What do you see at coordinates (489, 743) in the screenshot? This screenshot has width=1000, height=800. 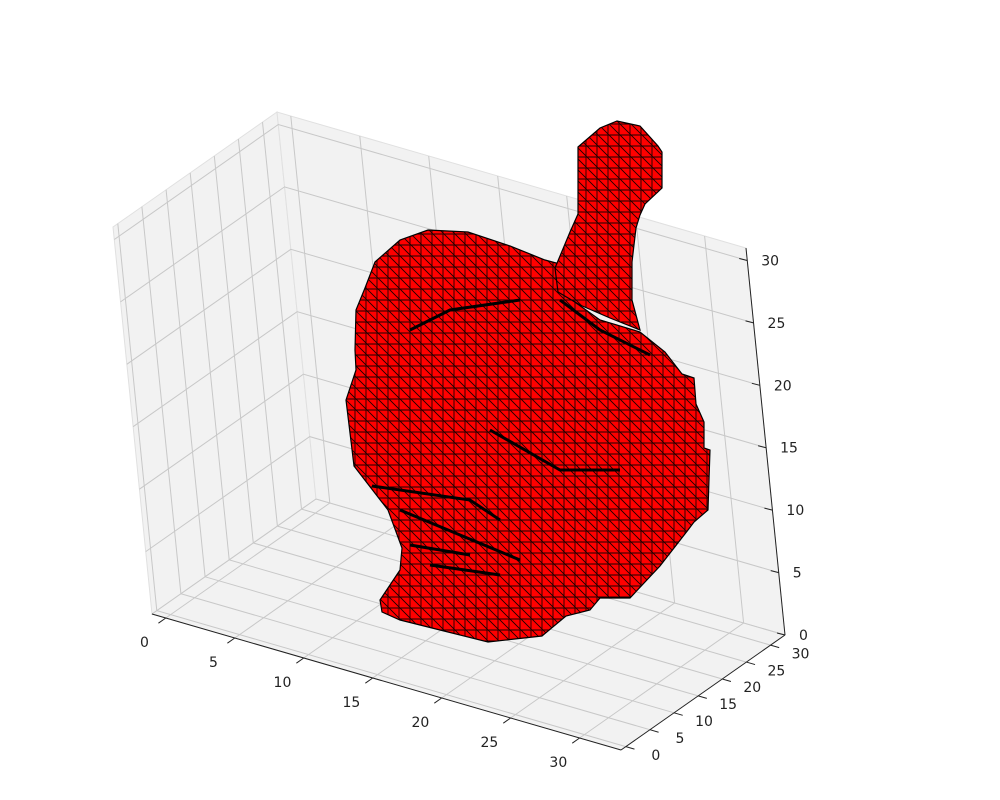 I see `x-tick-label: 25` at bounding box center [489, 743].